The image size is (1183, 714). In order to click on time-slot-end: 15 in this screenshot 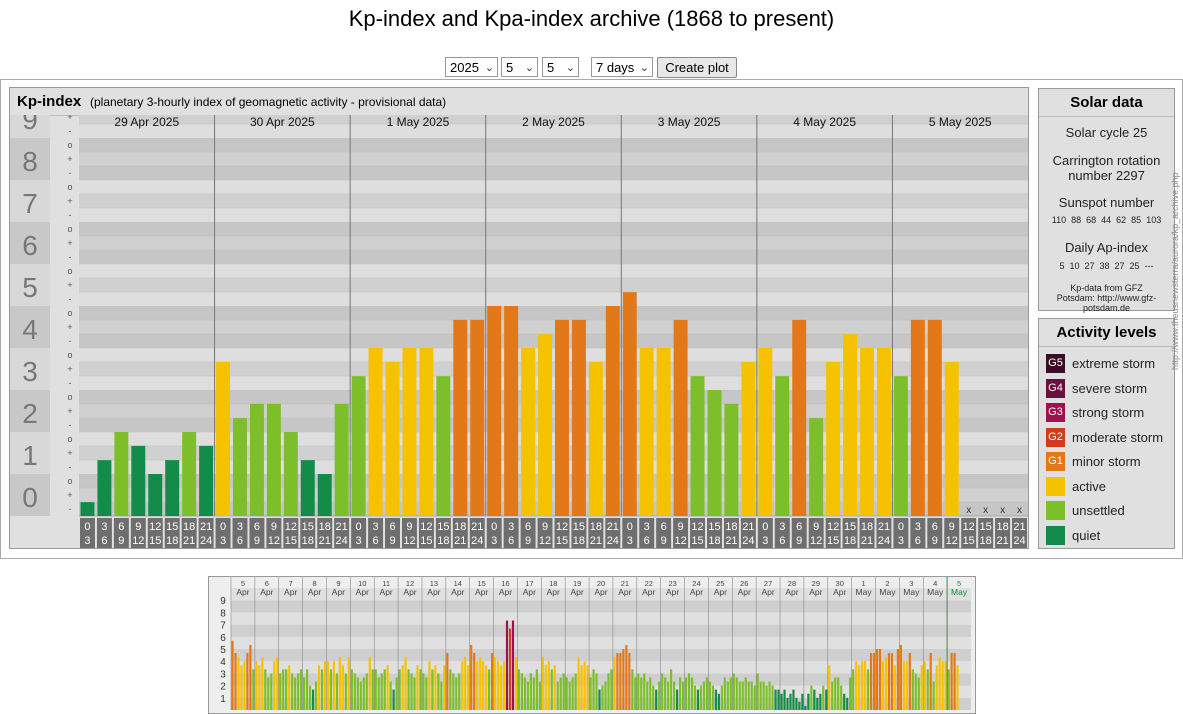, I will do `click(697, 541)`.